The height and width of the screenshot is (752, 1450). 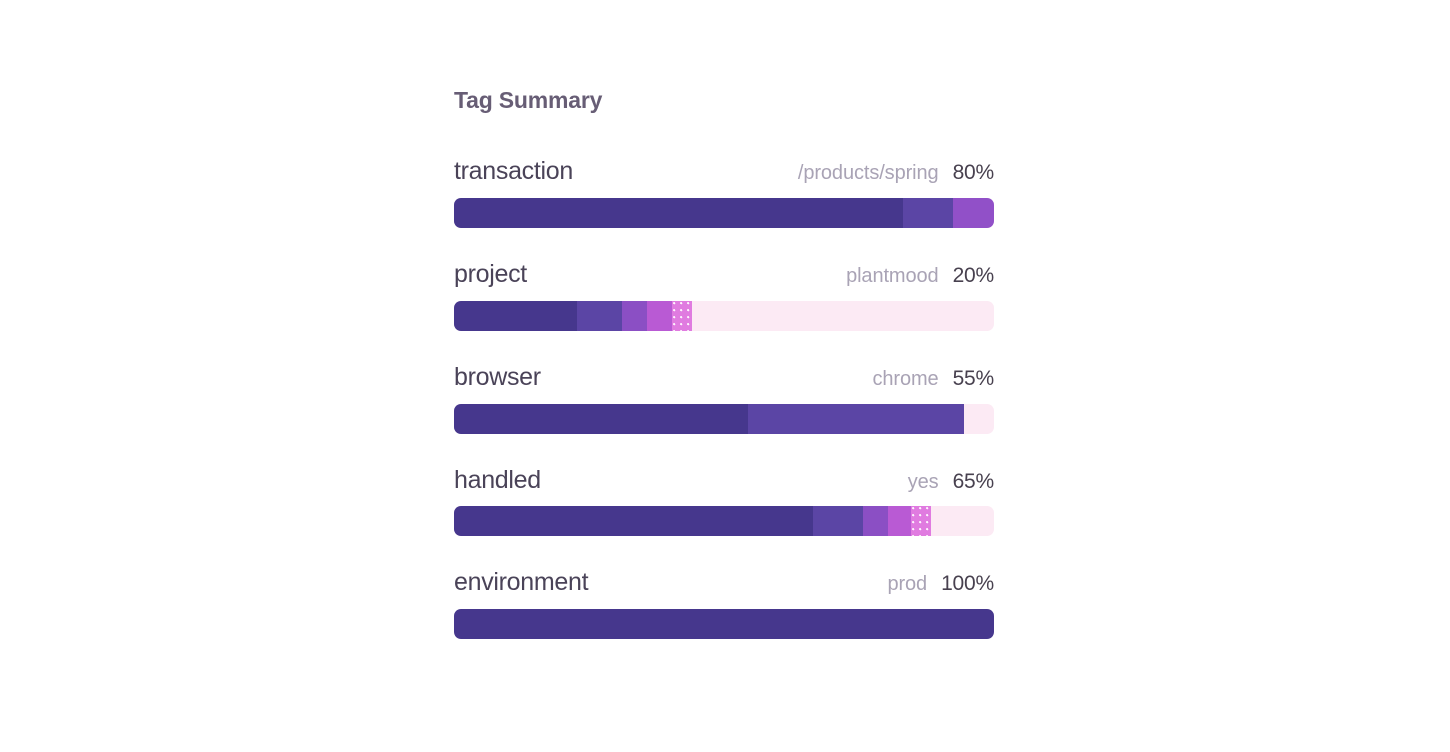 What do you see at coordinates (892, 276) in the screenshot?
I see `tag-top-value: plantmood` at bounding box center [892, 276].